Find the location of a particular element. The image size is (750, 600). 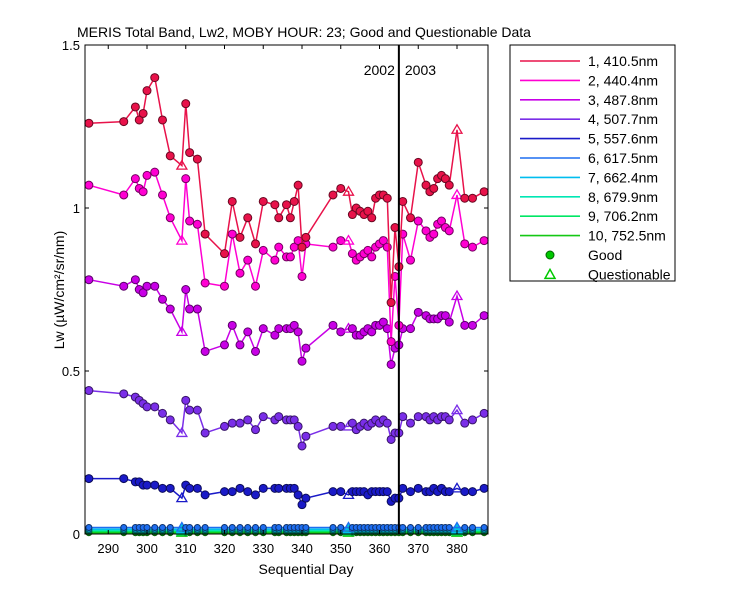

x-tick-label: 310 is located at coordinates (186, 548).